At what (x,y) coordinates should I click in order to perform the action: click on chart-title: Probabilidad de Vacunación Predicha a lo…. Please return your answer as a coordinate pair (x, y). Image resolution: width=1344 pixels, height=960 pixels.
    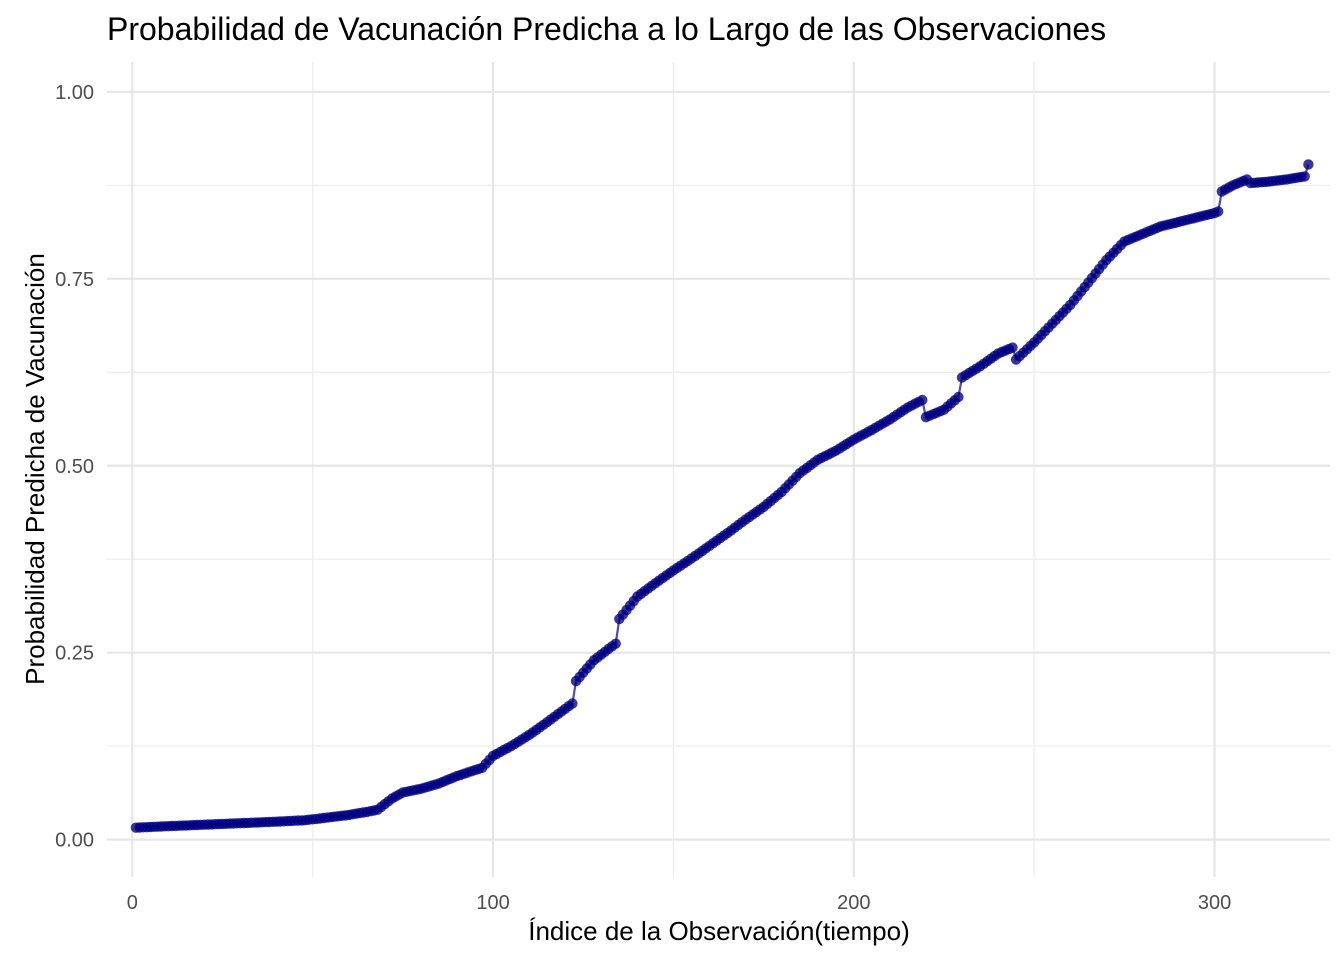
    Looking at the image, I should click on (606, 29).